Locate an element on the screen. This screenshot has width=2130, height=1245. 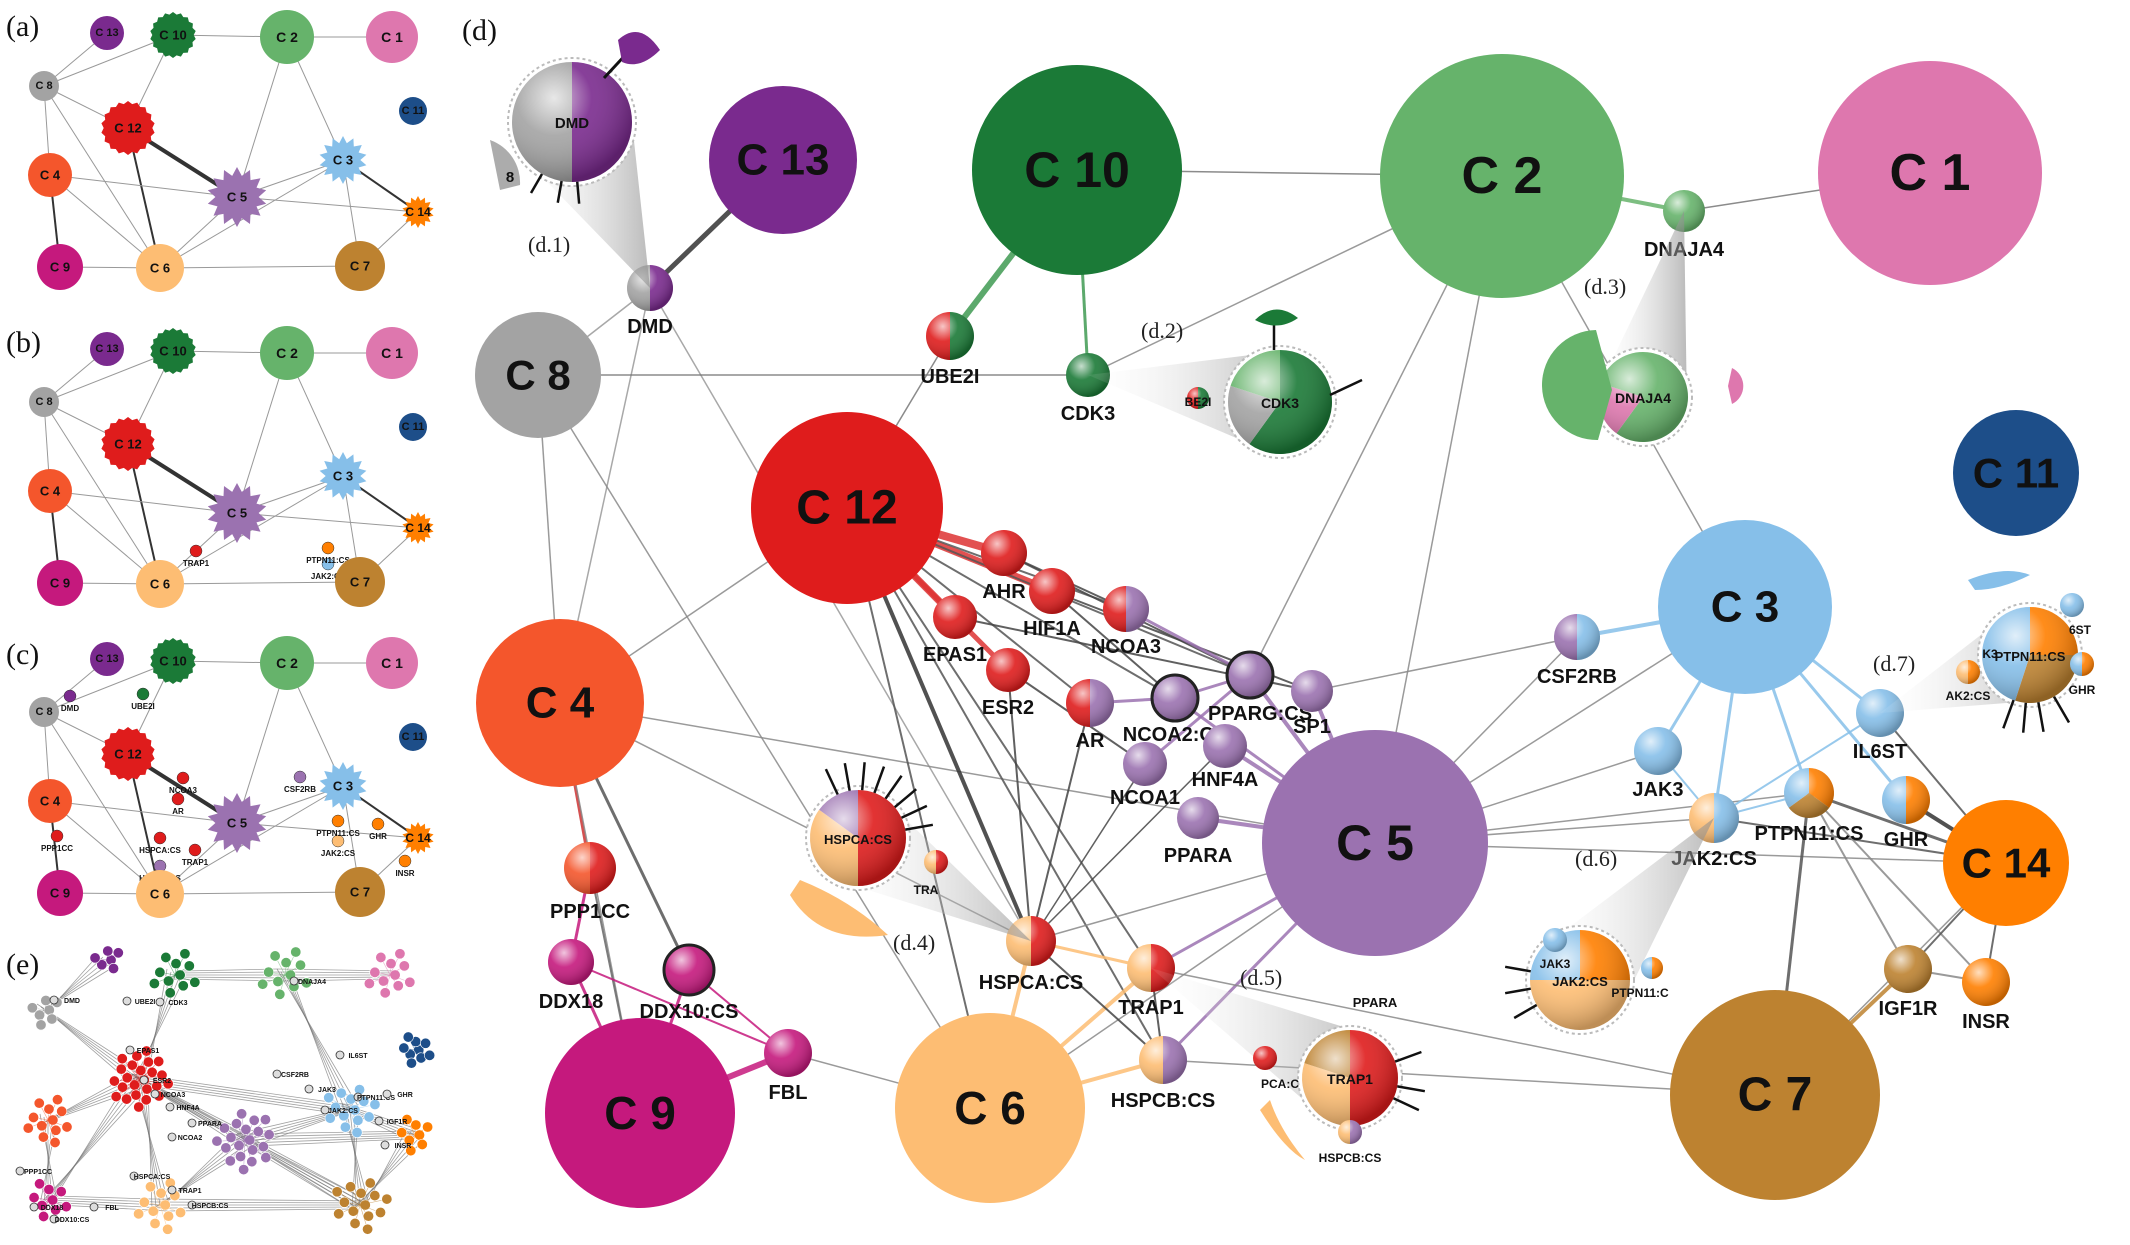
gene-label-jak3: JAK3 is located at coordinates (1657, 790).